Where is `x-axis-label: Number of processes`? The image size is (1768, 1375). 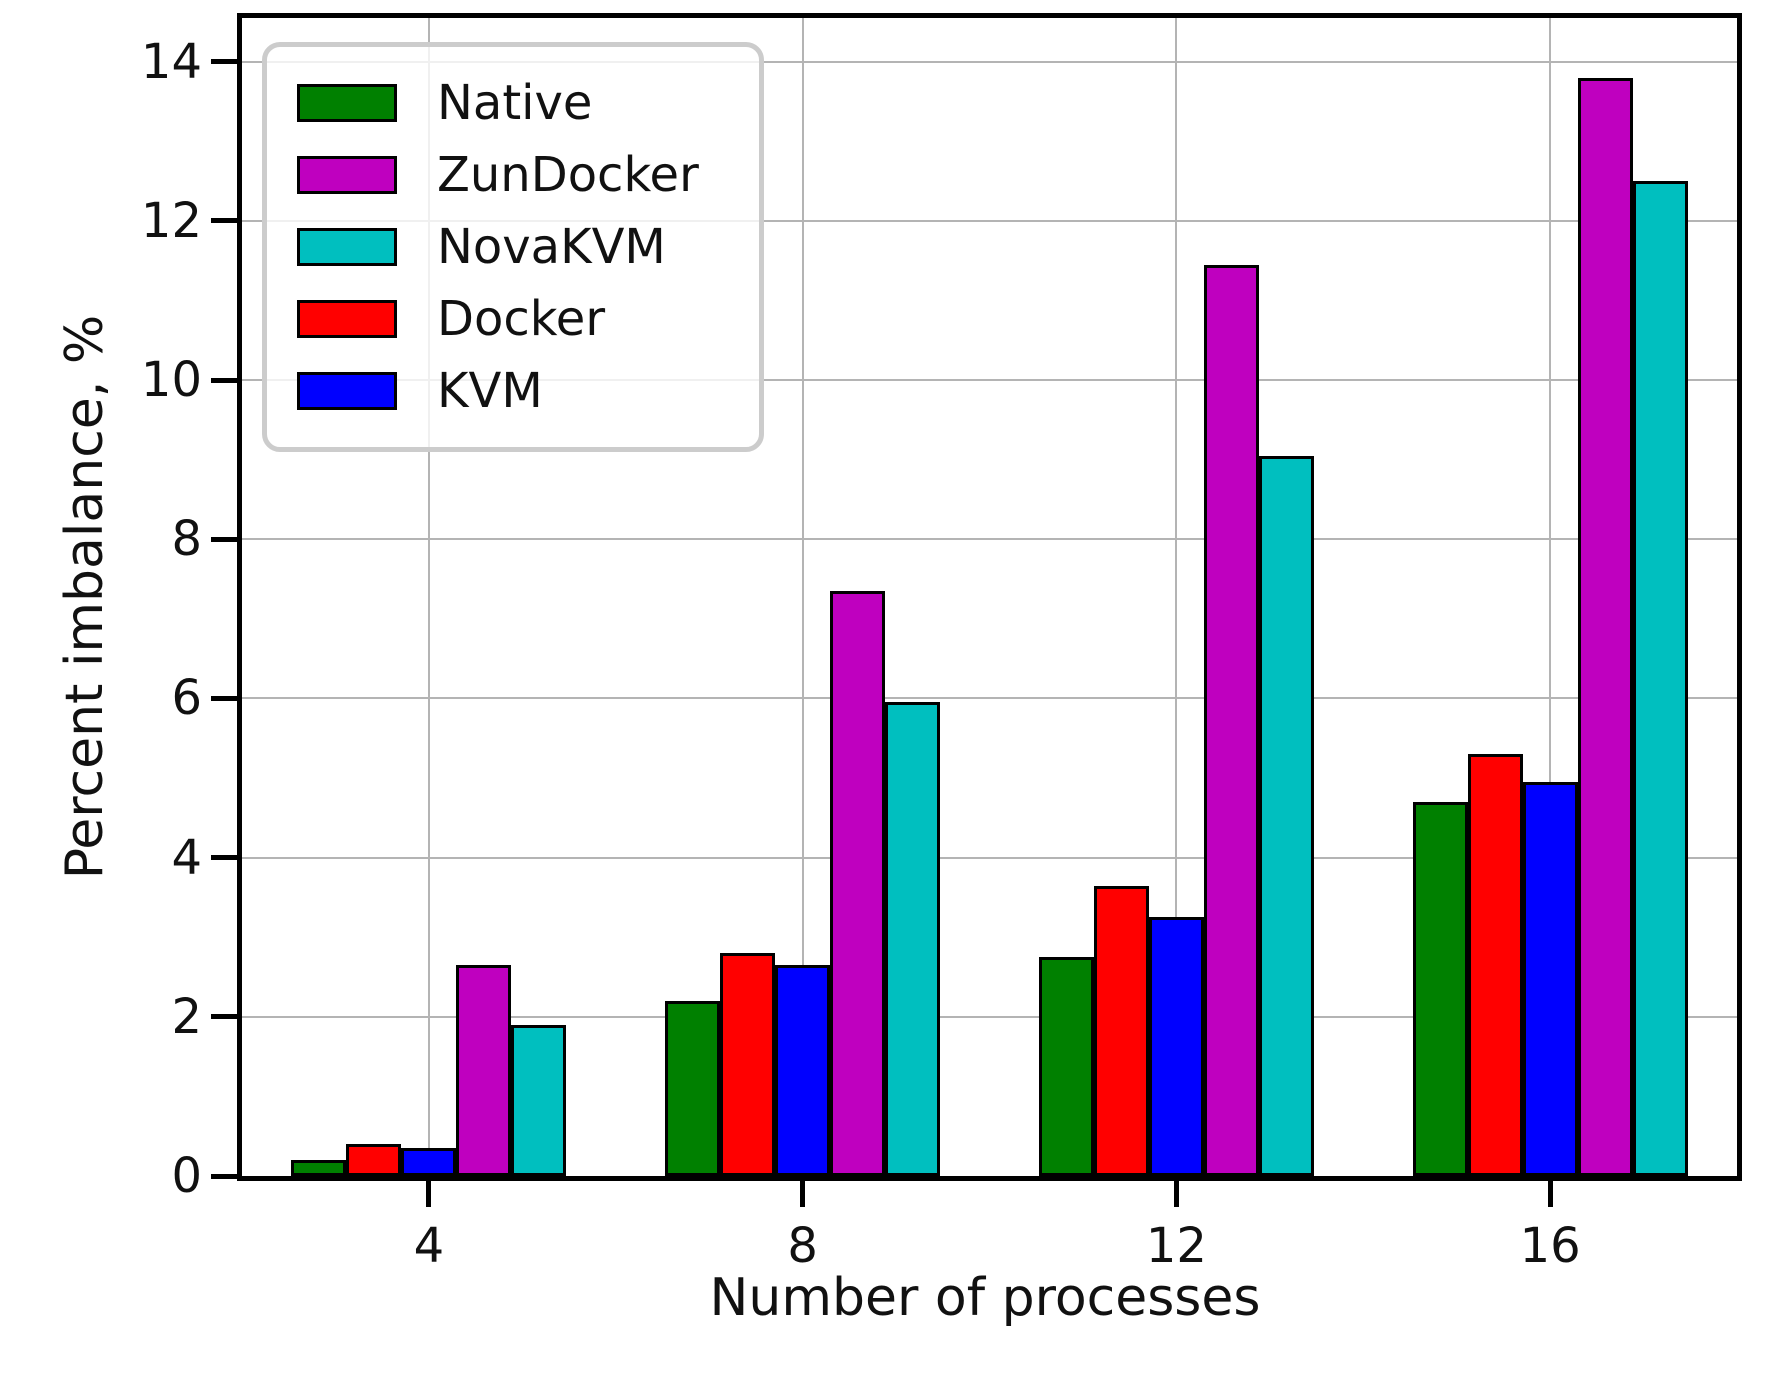 x-axis-label: Number of processes is located at coordinates (985, 1298).